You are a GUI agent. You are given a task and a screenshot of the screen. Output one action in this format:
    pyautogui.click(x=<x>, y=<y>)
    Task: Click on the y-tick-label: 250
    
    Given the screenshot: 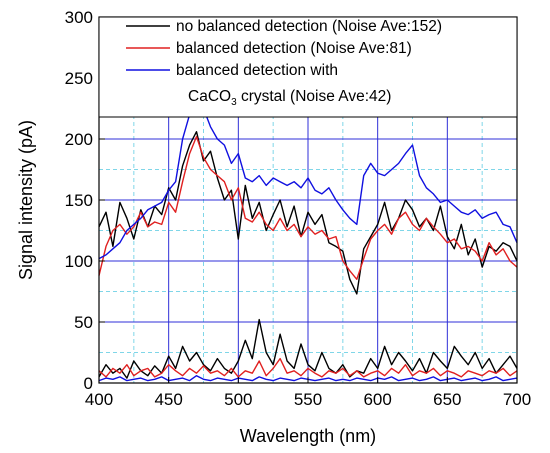 What is the action you would take?
    pyautogui.click(x=79, y=78)
    